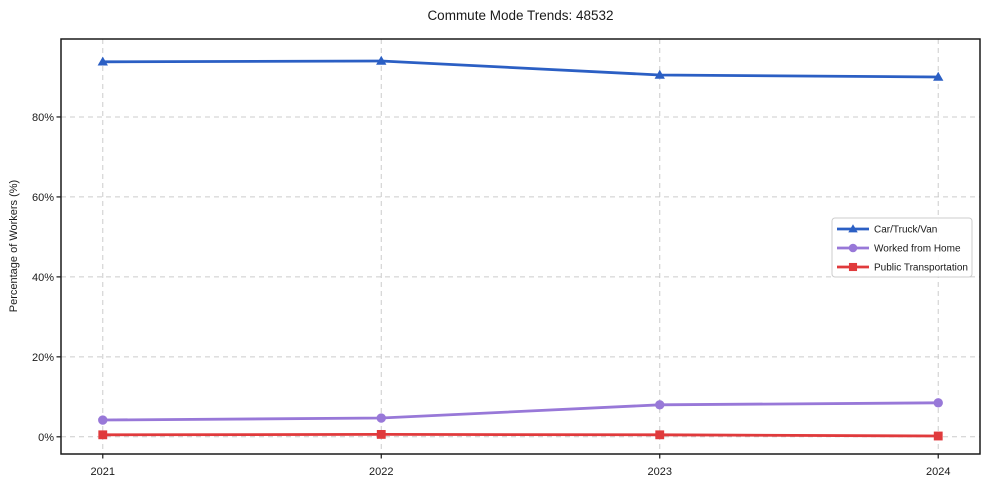 This screenshot has width=990, height=490. What do you see at coordinates (905, 230) in the screenshot?
I see `legend-label-car-truck-van: Car/Truck/Van` at bounding box center [905, 230].